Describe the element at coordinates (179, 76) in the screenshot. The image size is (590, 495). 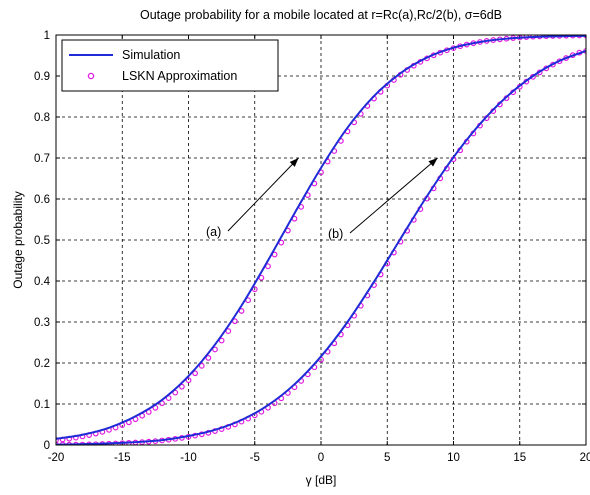
I see `legend-label-approximation: LSKN Approximation` at that location.